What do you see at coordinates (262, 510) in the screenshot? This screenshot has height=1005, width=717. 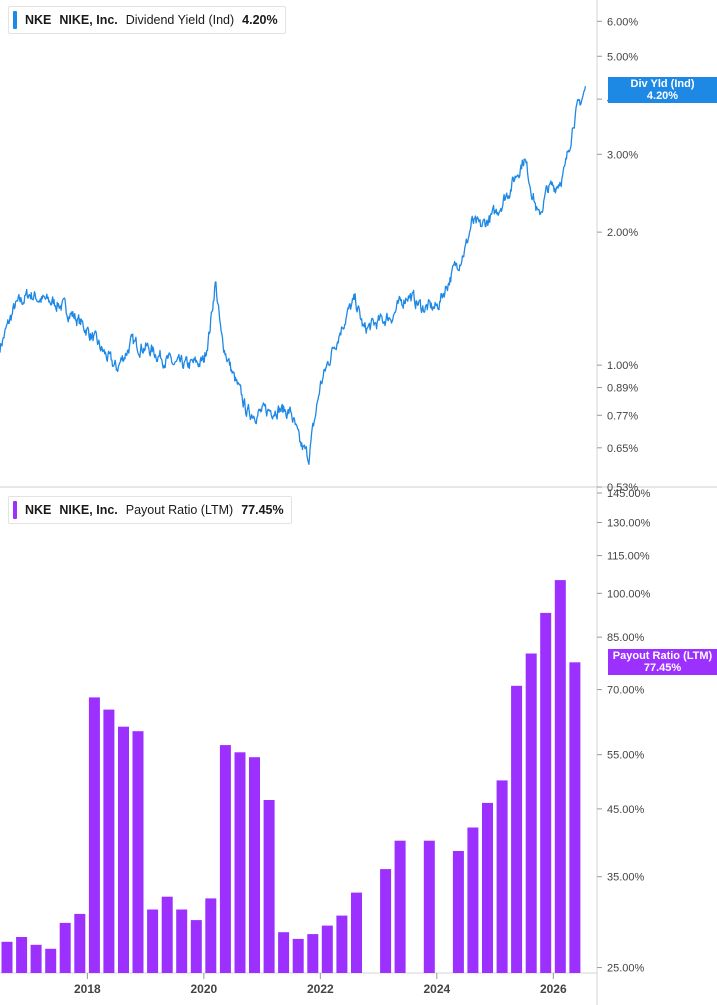 I see `legend-value: 77.45%` at bounding box center [262, 510].